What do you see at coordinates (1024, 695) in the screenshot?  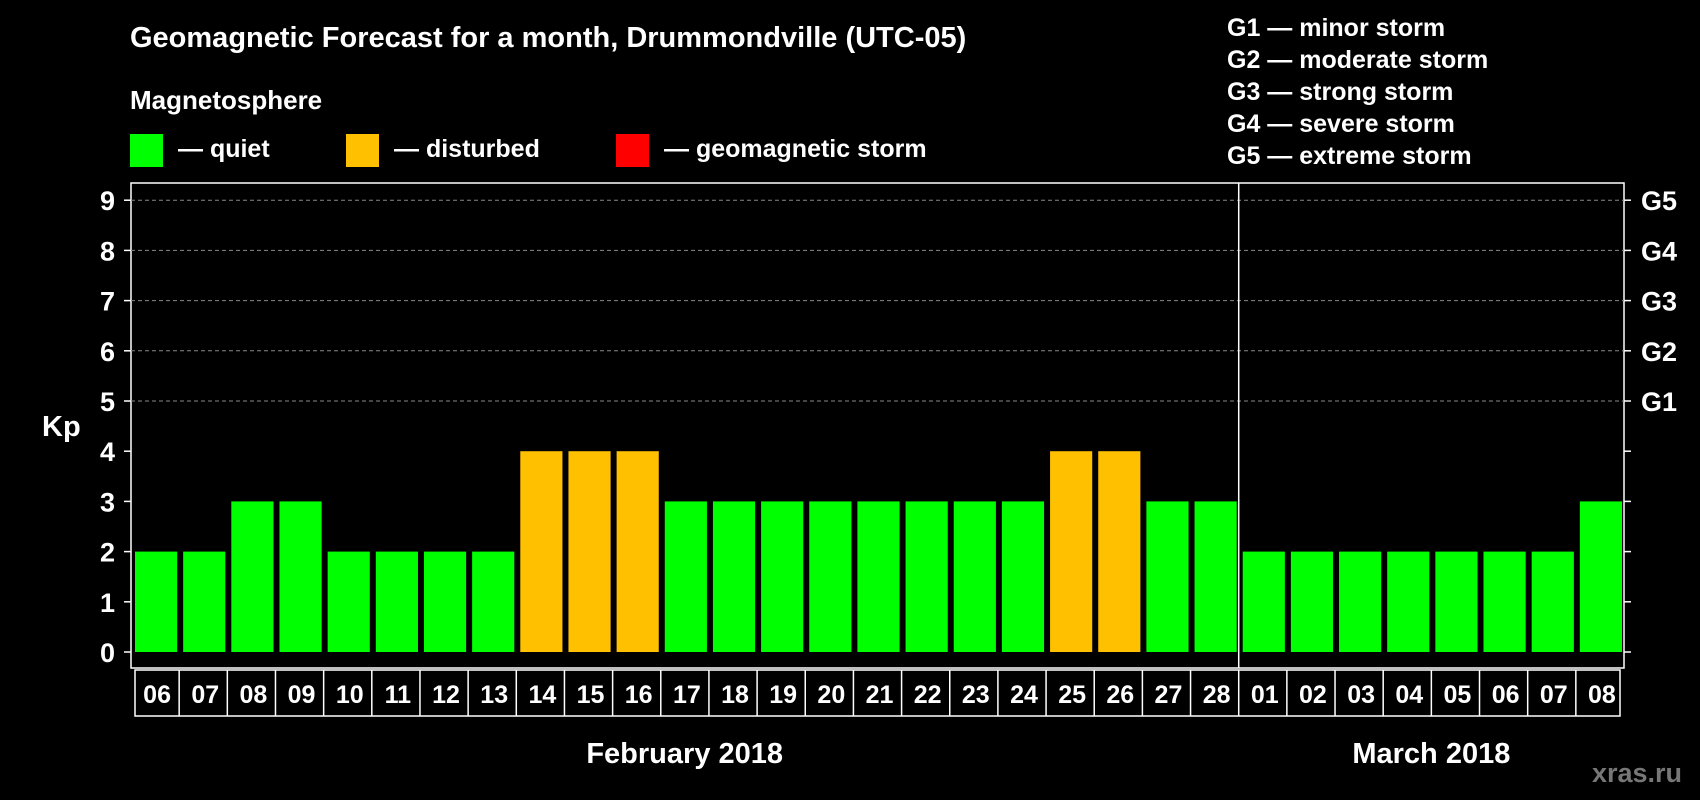 I see `x-tick-label-24-18: 24` at bounding box center [1024, 695].